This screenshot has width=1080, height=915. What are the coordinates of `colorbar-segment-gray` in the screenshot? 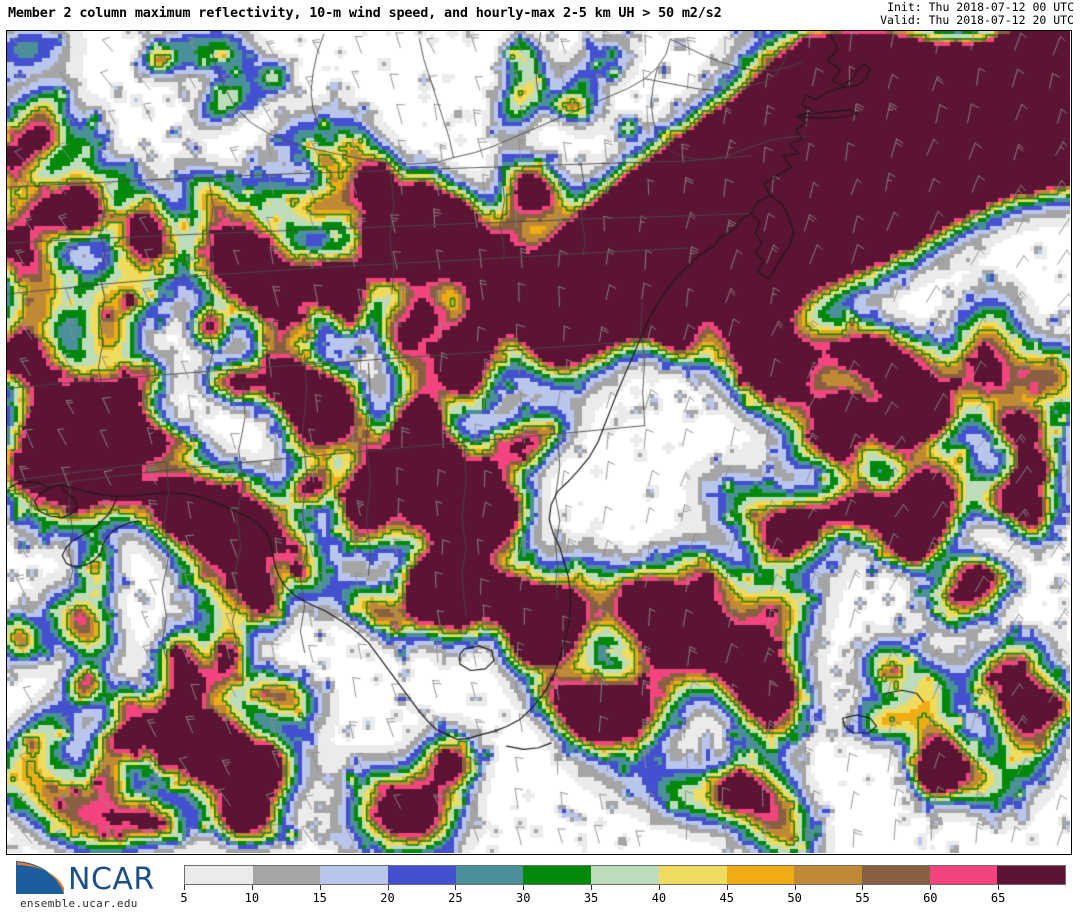 It's located at (286, 875).